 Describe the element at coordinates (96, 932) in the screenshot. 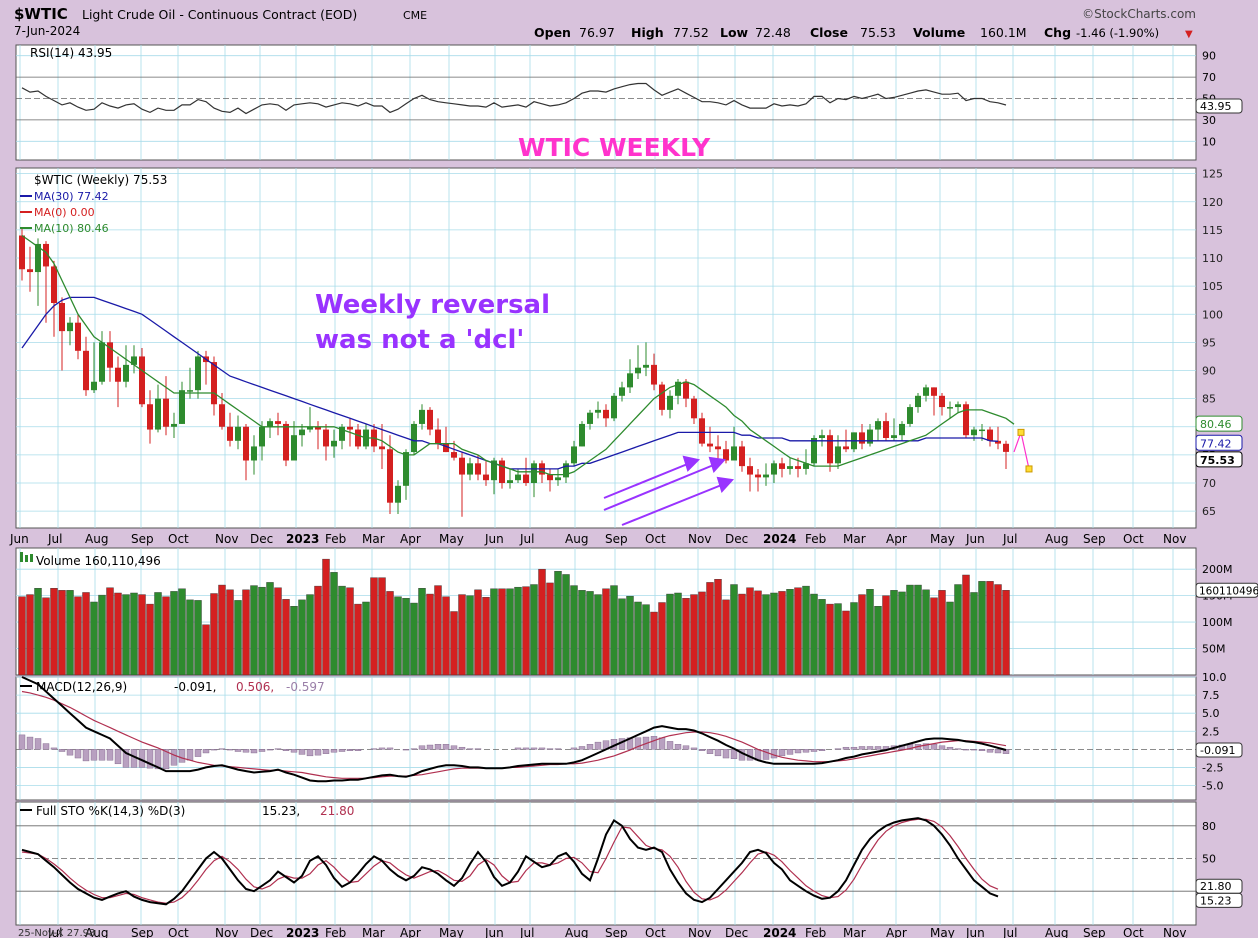

I see `xaxis-bottom-label-2: Aug` at that location.